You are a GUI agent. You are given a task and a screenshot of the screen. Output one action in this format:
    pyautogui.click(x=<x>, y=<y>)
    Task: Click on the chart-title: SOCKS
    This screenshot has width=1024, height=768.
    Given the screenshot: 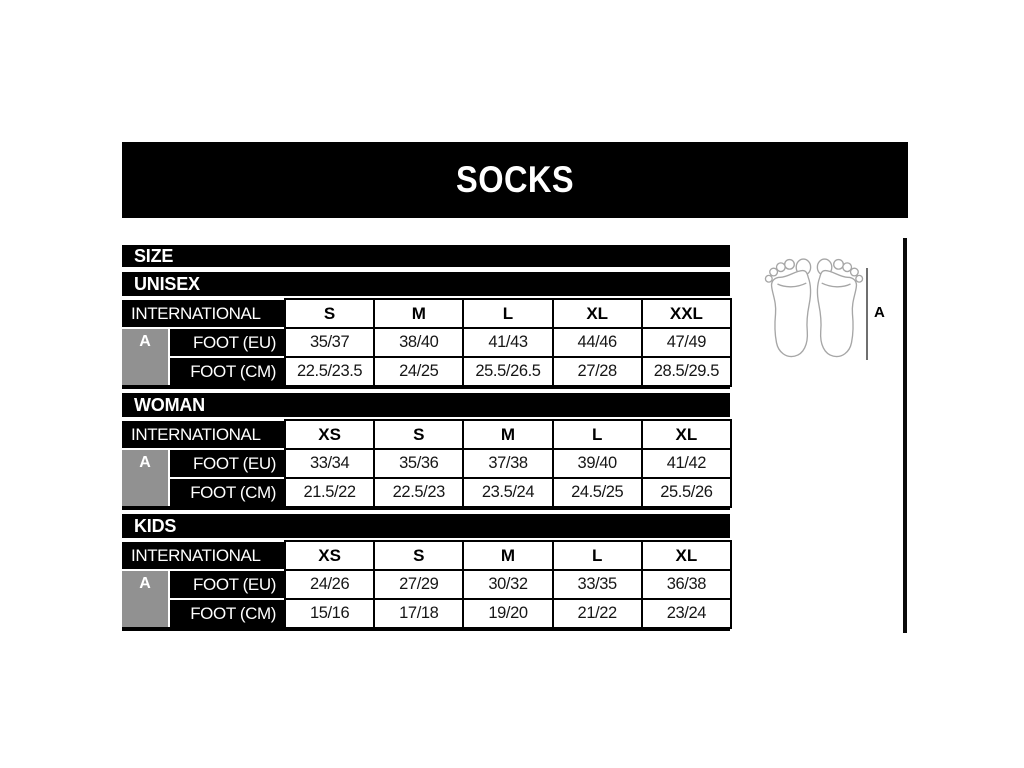 What is the action you would take?
    pyautogui.click(x=514, y=179)
    